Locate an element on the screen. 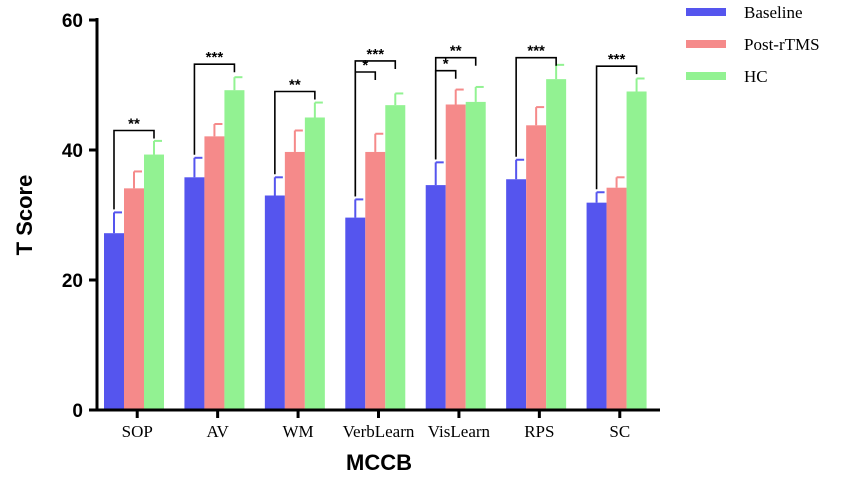 Image resolution: width=865 pixels, height=477 pixels. x-tick-label: SC is located at coordinates (619, 431).